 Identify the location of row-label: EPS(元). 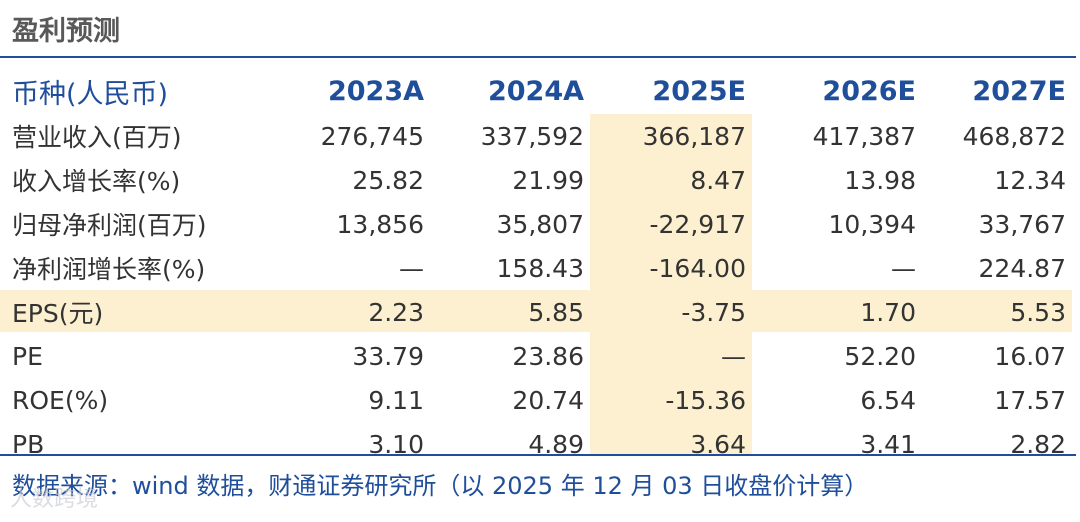
(58, 313).